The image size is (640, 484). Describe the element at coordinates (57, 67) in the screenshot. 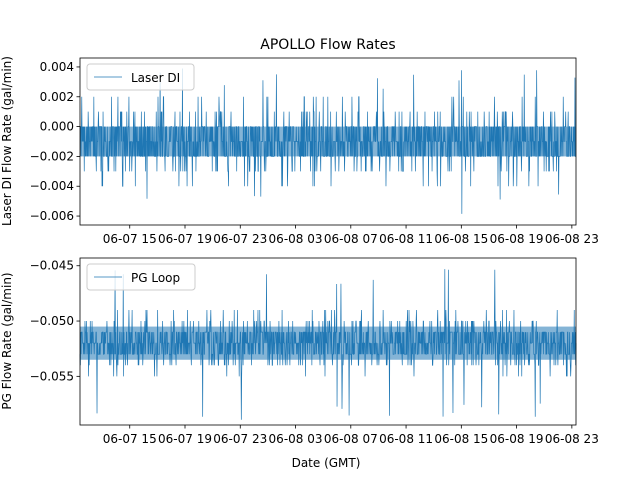

I see `y-tick-label: 0.004` at that location.